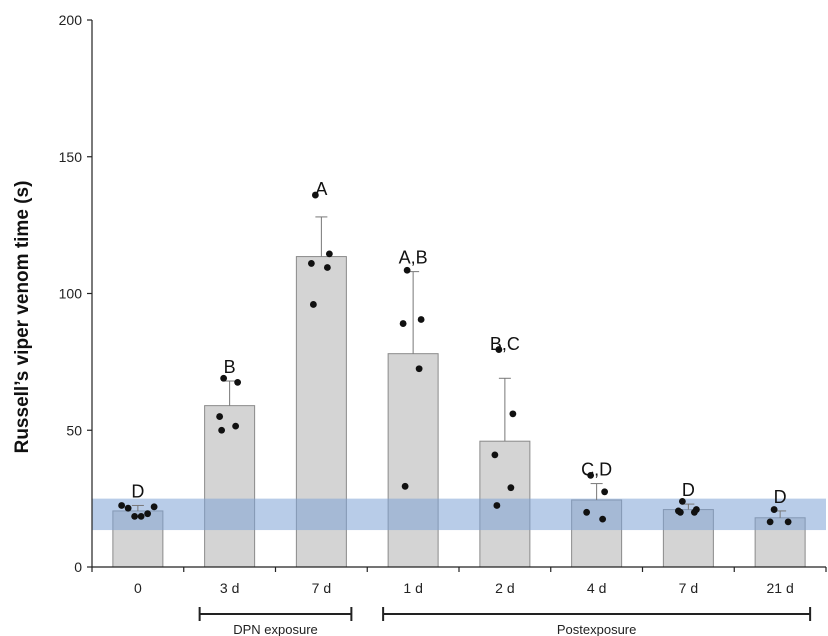  What do you see at coordinates (413, 258) in the screenshot?
I see `significance-label-3: A,B` at bounding box center [413, 258].